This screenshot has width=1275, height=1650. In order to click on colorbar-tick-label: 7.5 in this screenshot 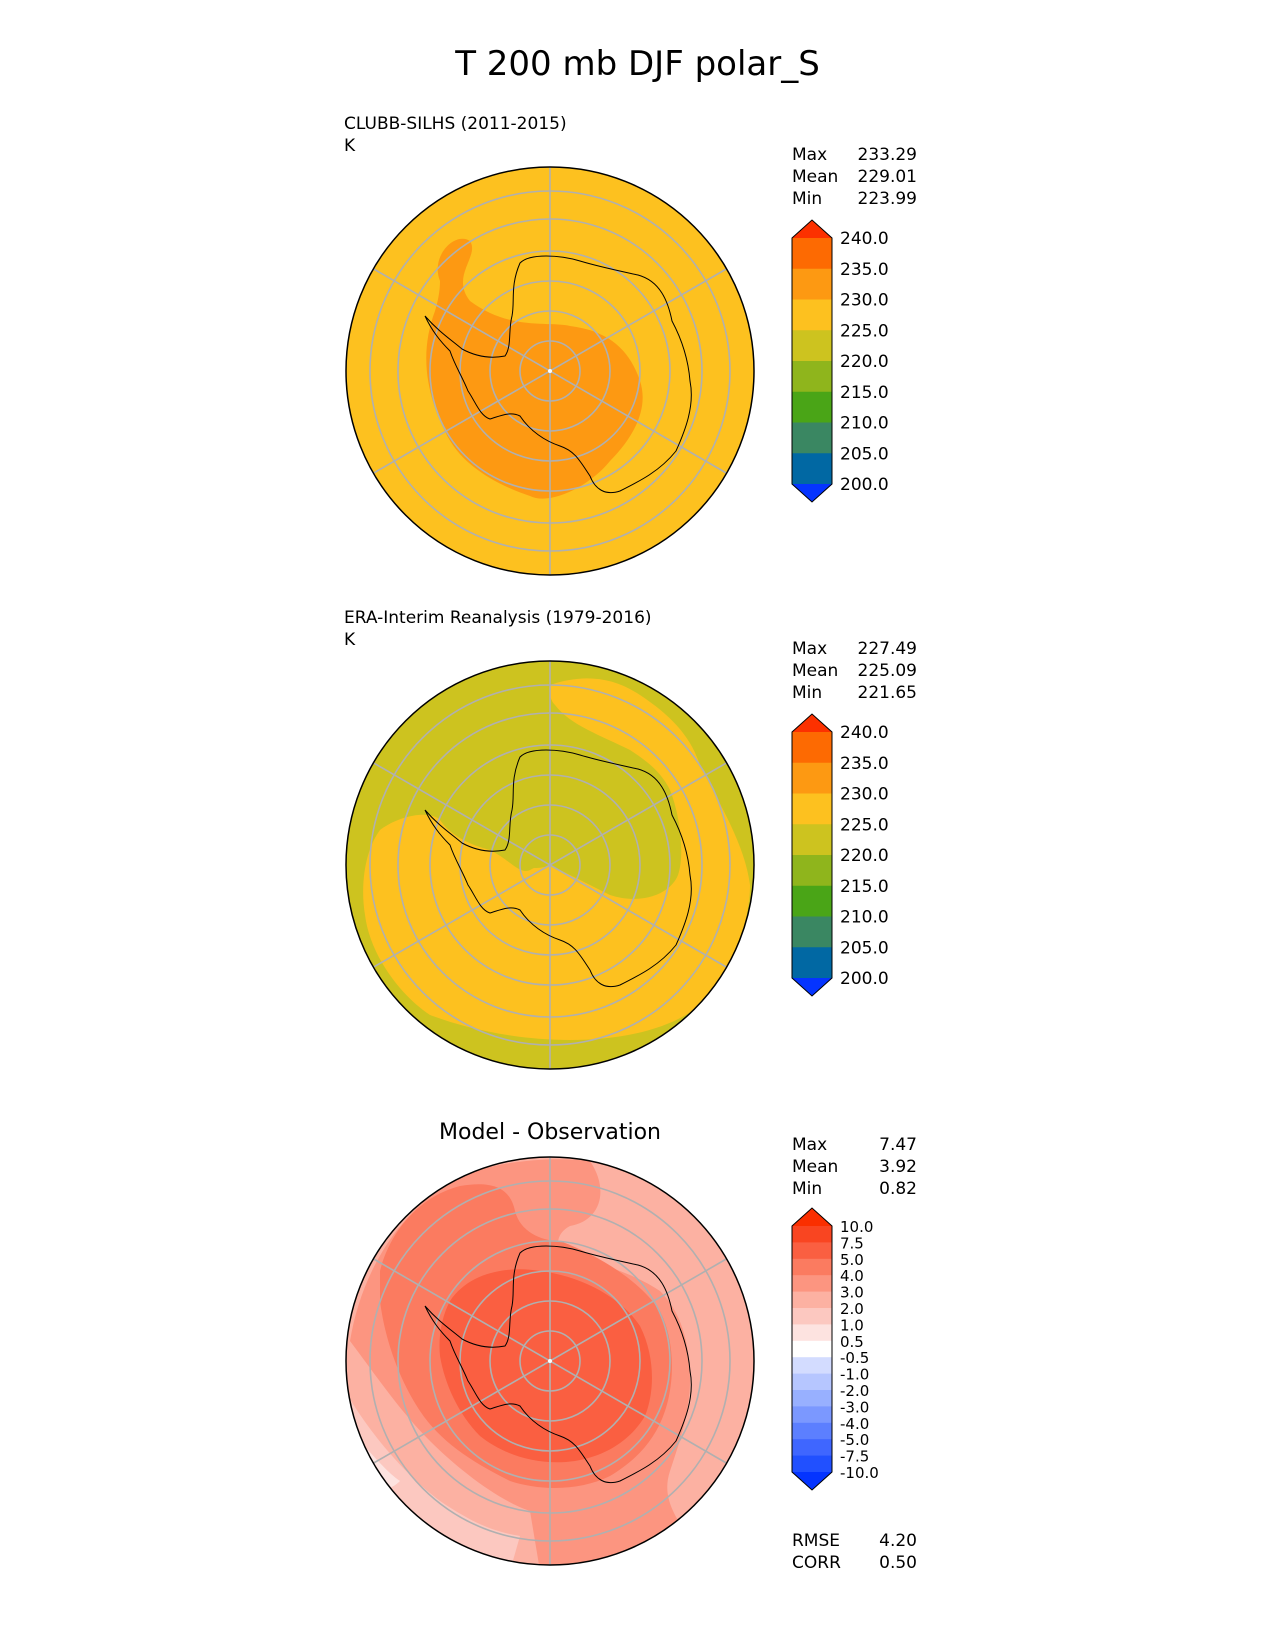, I will do `click(852, 1243)`.